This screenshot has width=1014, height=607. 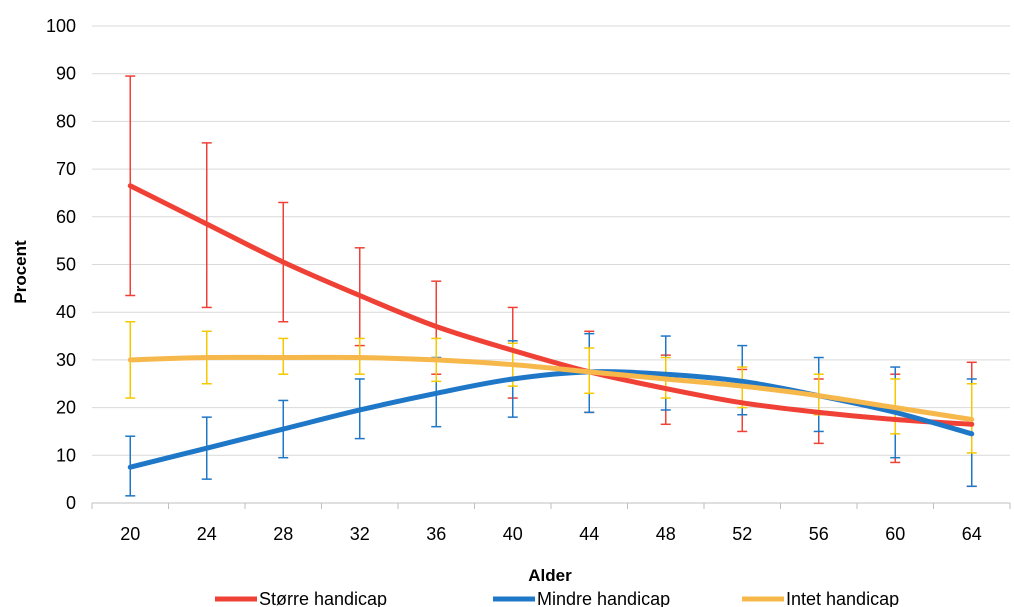 What do you see at coordinates (589, 534) in the screenshot?
I see `x-tick-label: 44` at bounding box center [589, 534].